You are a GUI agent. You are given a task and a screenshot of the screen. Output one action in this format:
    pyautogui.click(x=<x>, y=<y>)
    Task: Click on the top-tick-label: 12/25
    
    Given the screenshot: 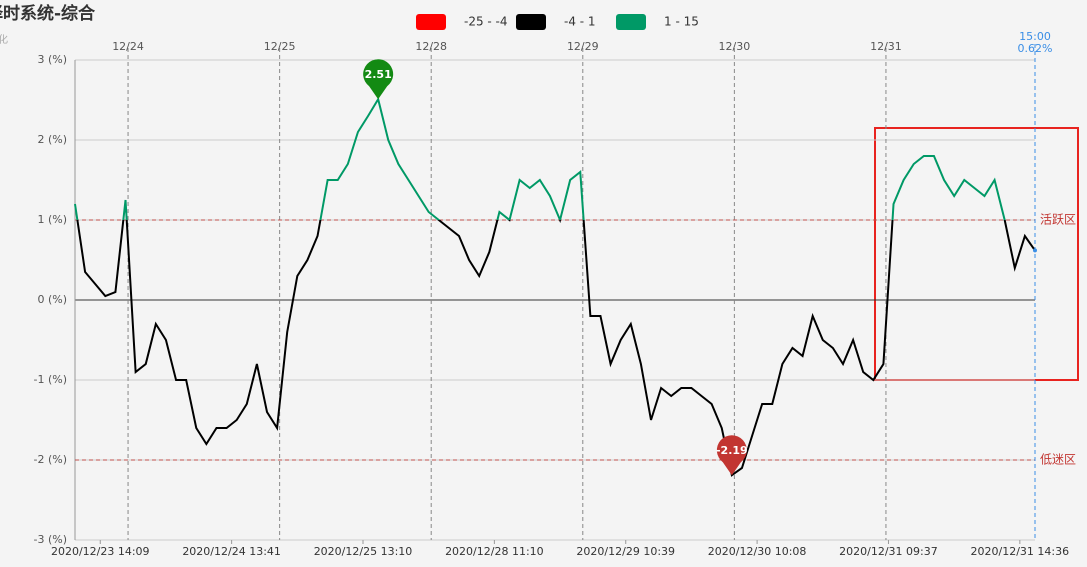 What is the action you would take?
    pyautogui.click(x=280, y=46)
    